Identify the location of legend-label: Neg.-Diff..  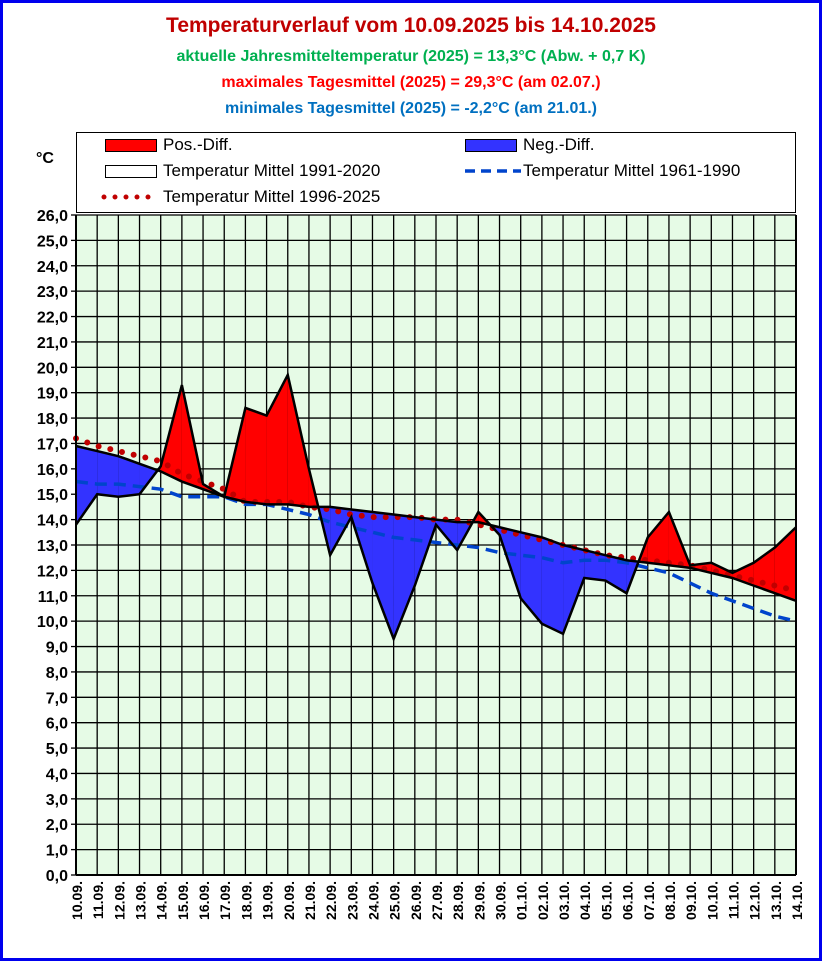
(559, 144).